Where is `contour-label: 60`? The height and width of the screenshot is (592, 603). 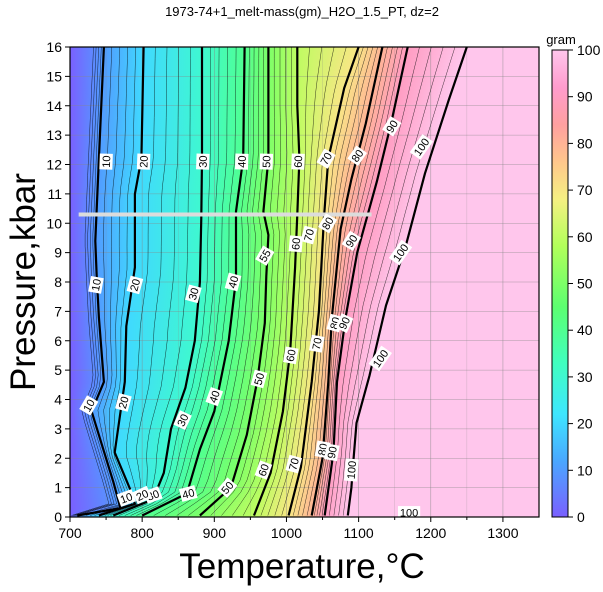 contour-label: 60 is located at coordinates (263, 470).